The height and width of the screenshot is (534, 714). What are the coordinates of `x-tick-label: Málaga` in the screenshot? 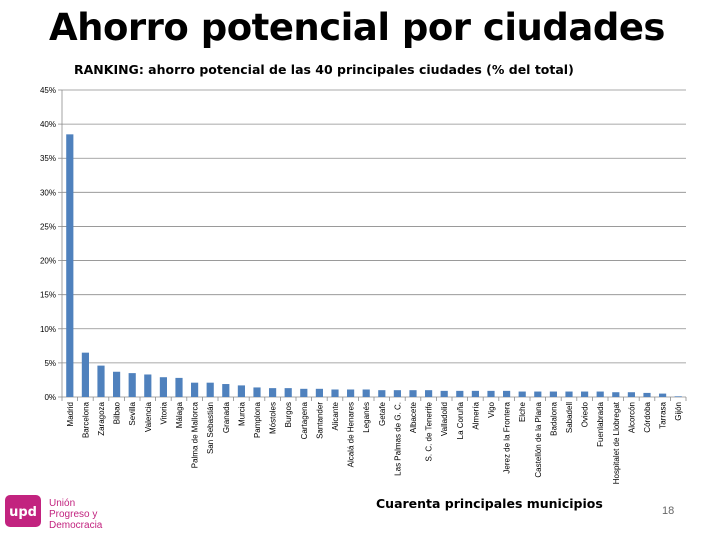 It's located at (179, 414).